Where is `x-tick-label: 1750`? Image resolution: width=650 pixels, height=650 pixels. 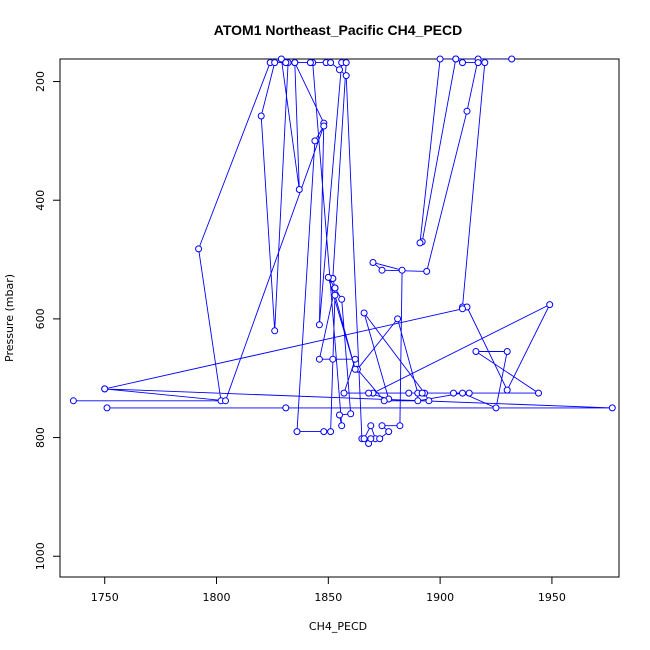 x-tick-label: 1750 is located at coordinates (105, 597).